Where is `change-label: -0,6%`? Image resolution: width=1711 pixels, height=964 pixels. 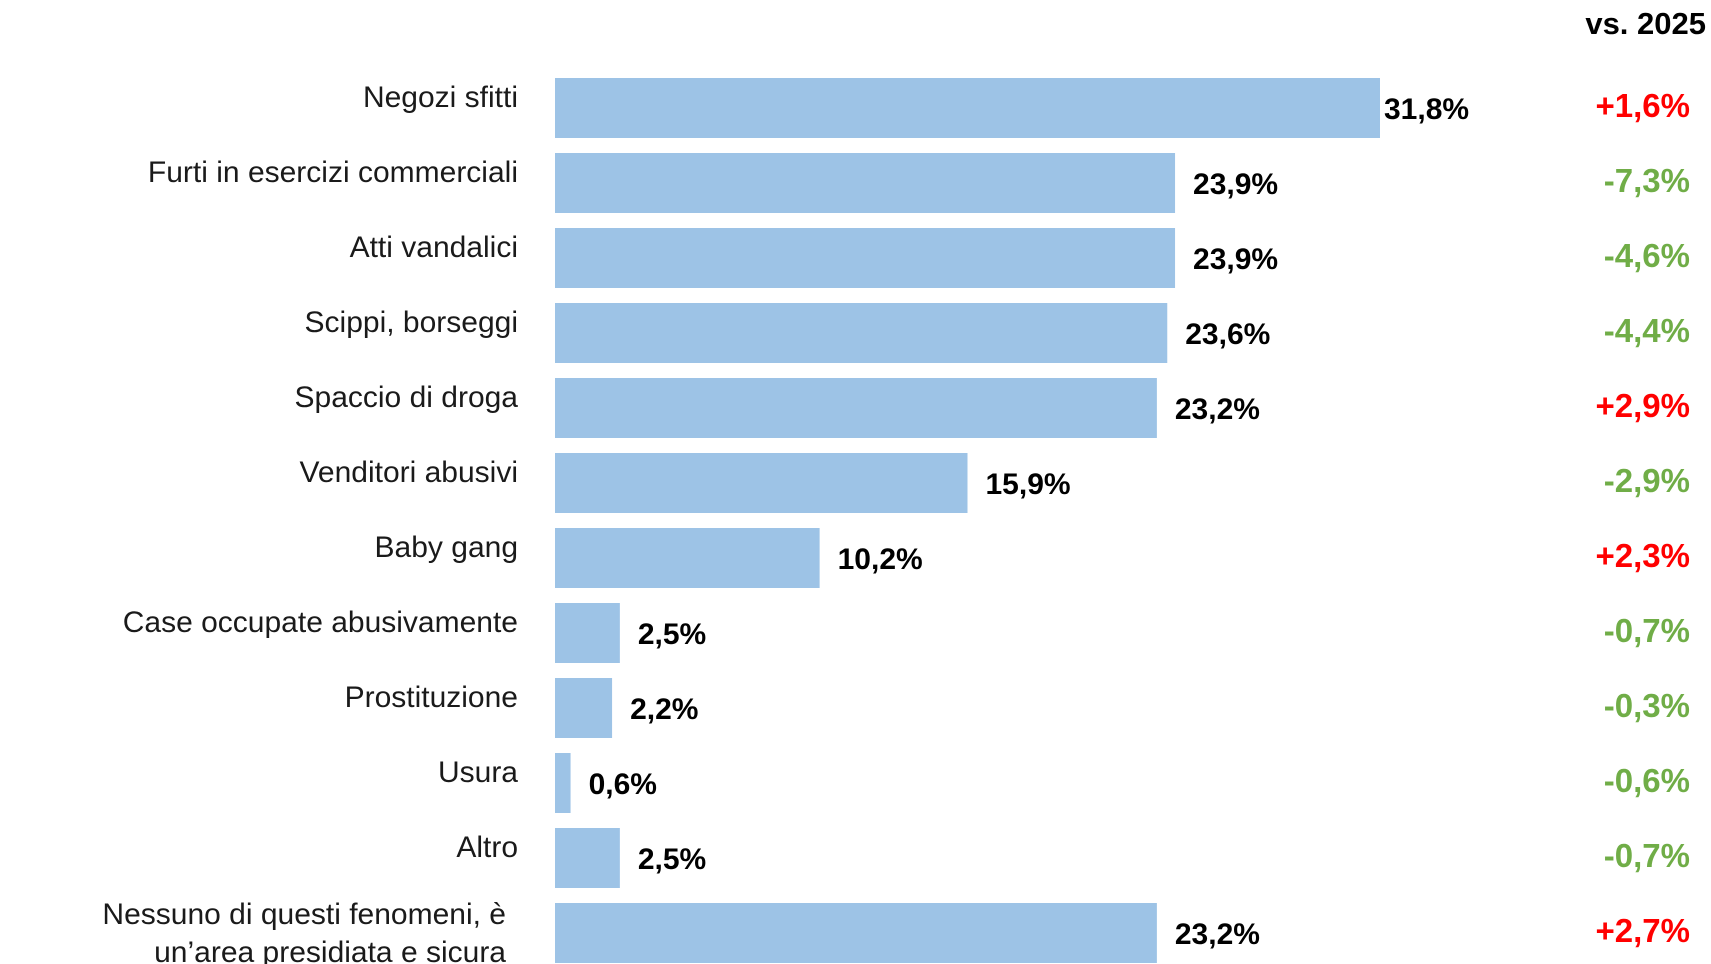
change-label: -0,6% is located at coordinates (1647, 780).